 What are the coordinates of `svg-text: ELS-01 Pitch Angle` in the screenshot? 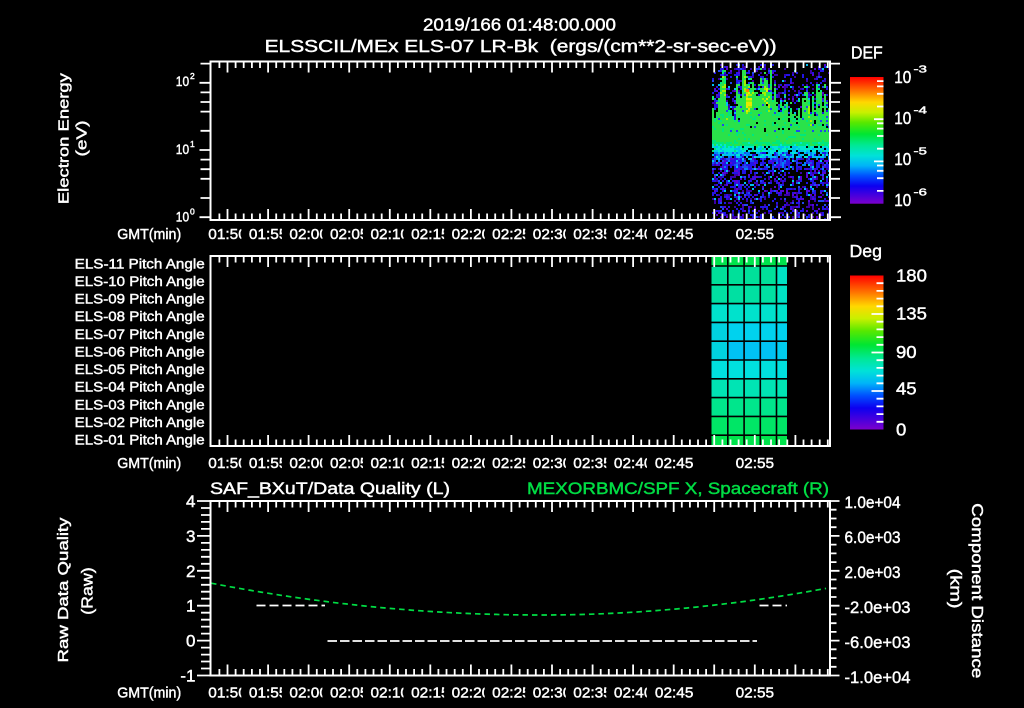 It's located at (140, 440).